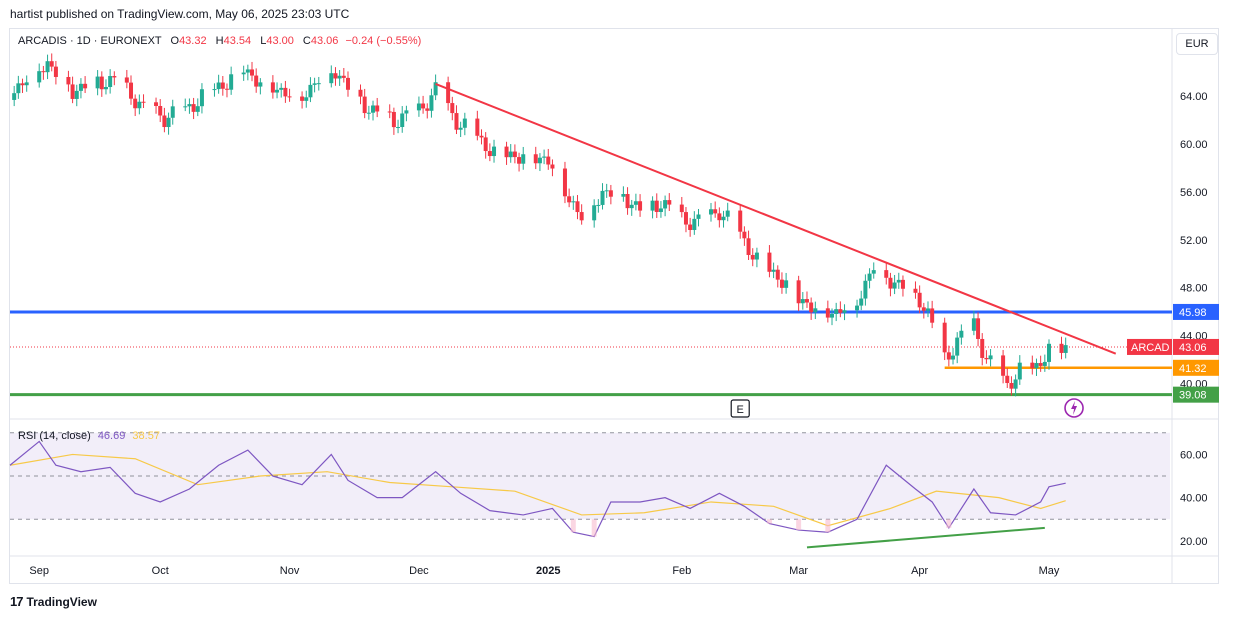 This screenshot has height=619, width=1233. What do you see at coordinates (1074, 408) in the screenshot?
I see `lightning-bolt-icon` at bounding box center [1074, 408].